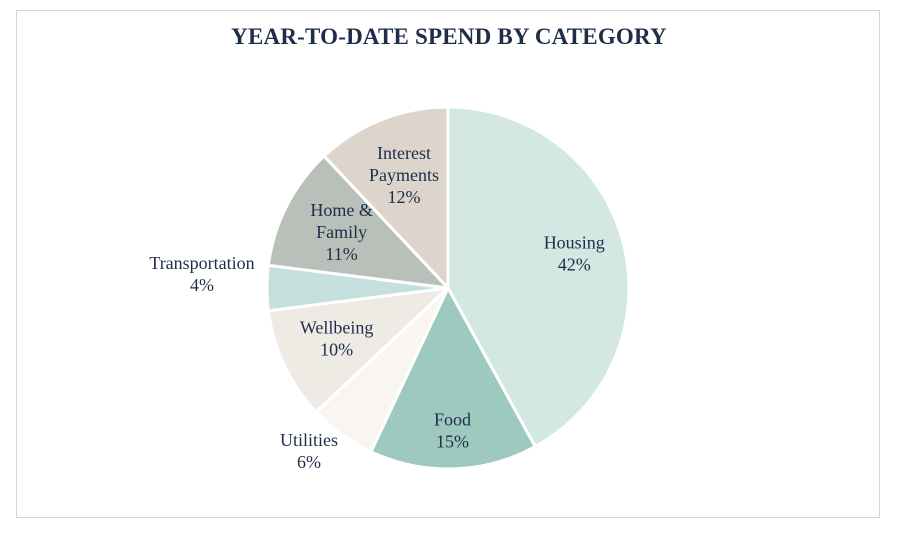  Describe the element at coordinates (202, 285) in the screenshot. I see `pie-label-value: 4%` at that location.